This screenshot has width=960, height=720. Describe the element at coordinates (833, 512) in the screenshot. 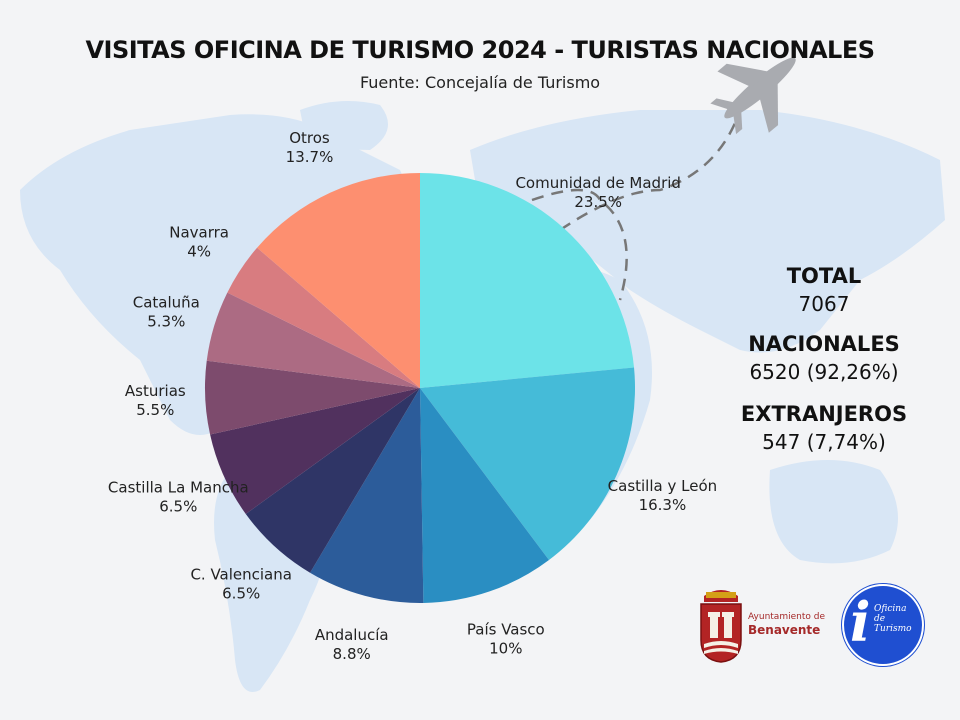

I see `map-australia` at that location.